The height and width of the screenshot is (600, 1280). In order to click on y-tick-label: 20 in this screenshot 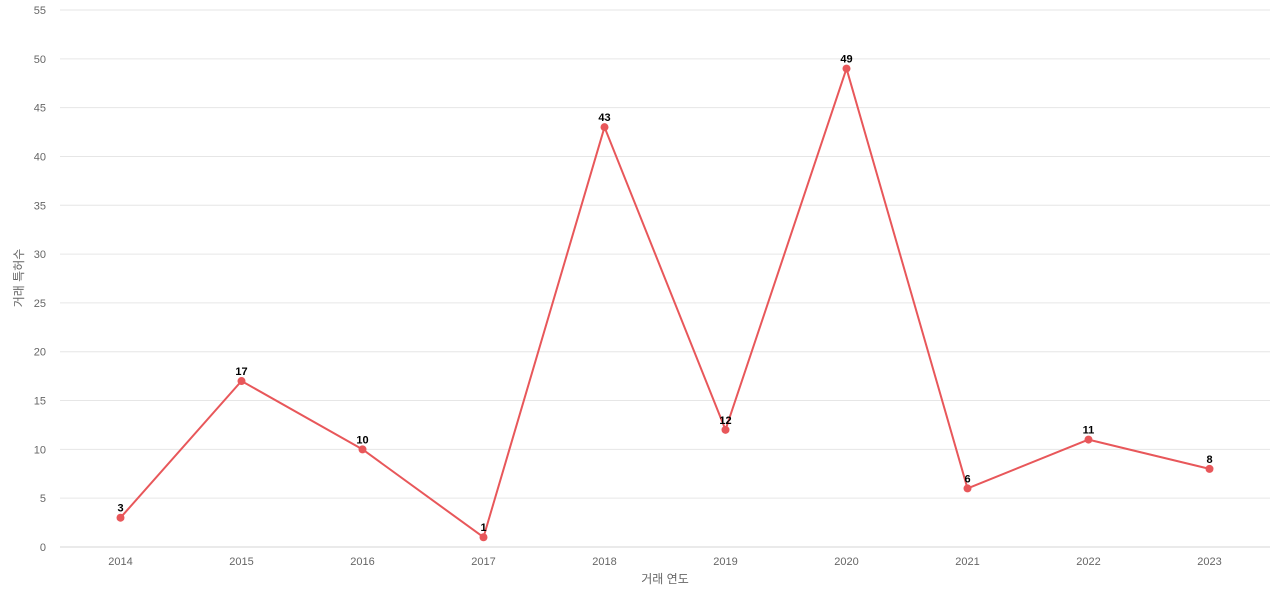, I will do `click(40, 353)`.